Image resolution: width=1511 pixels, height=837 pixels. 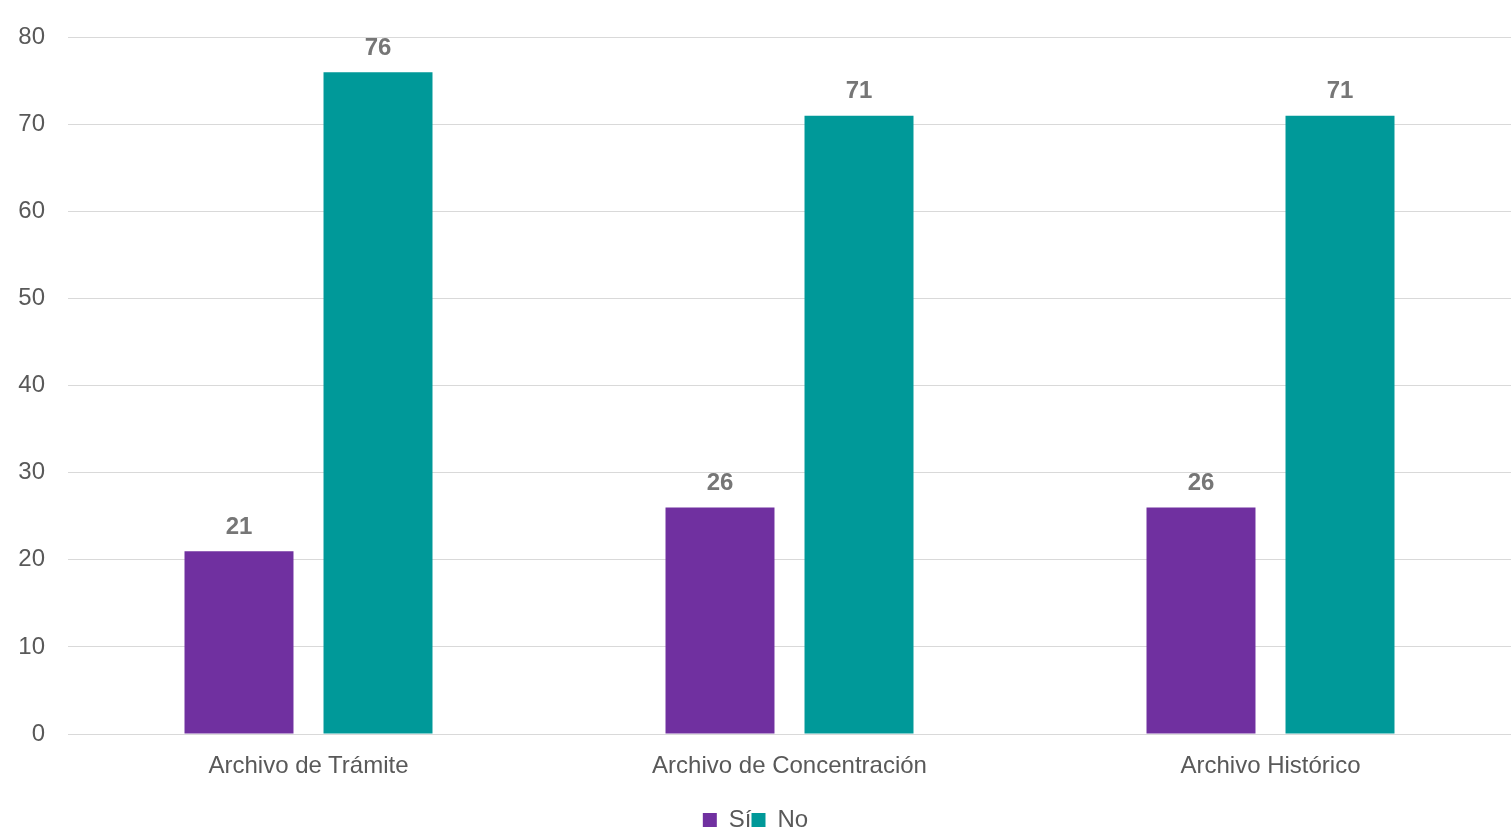 What do you see at coordinates (31, 210) in the screenshot?
I see `y-tick-label: 60` at bounding box center [31, 210].